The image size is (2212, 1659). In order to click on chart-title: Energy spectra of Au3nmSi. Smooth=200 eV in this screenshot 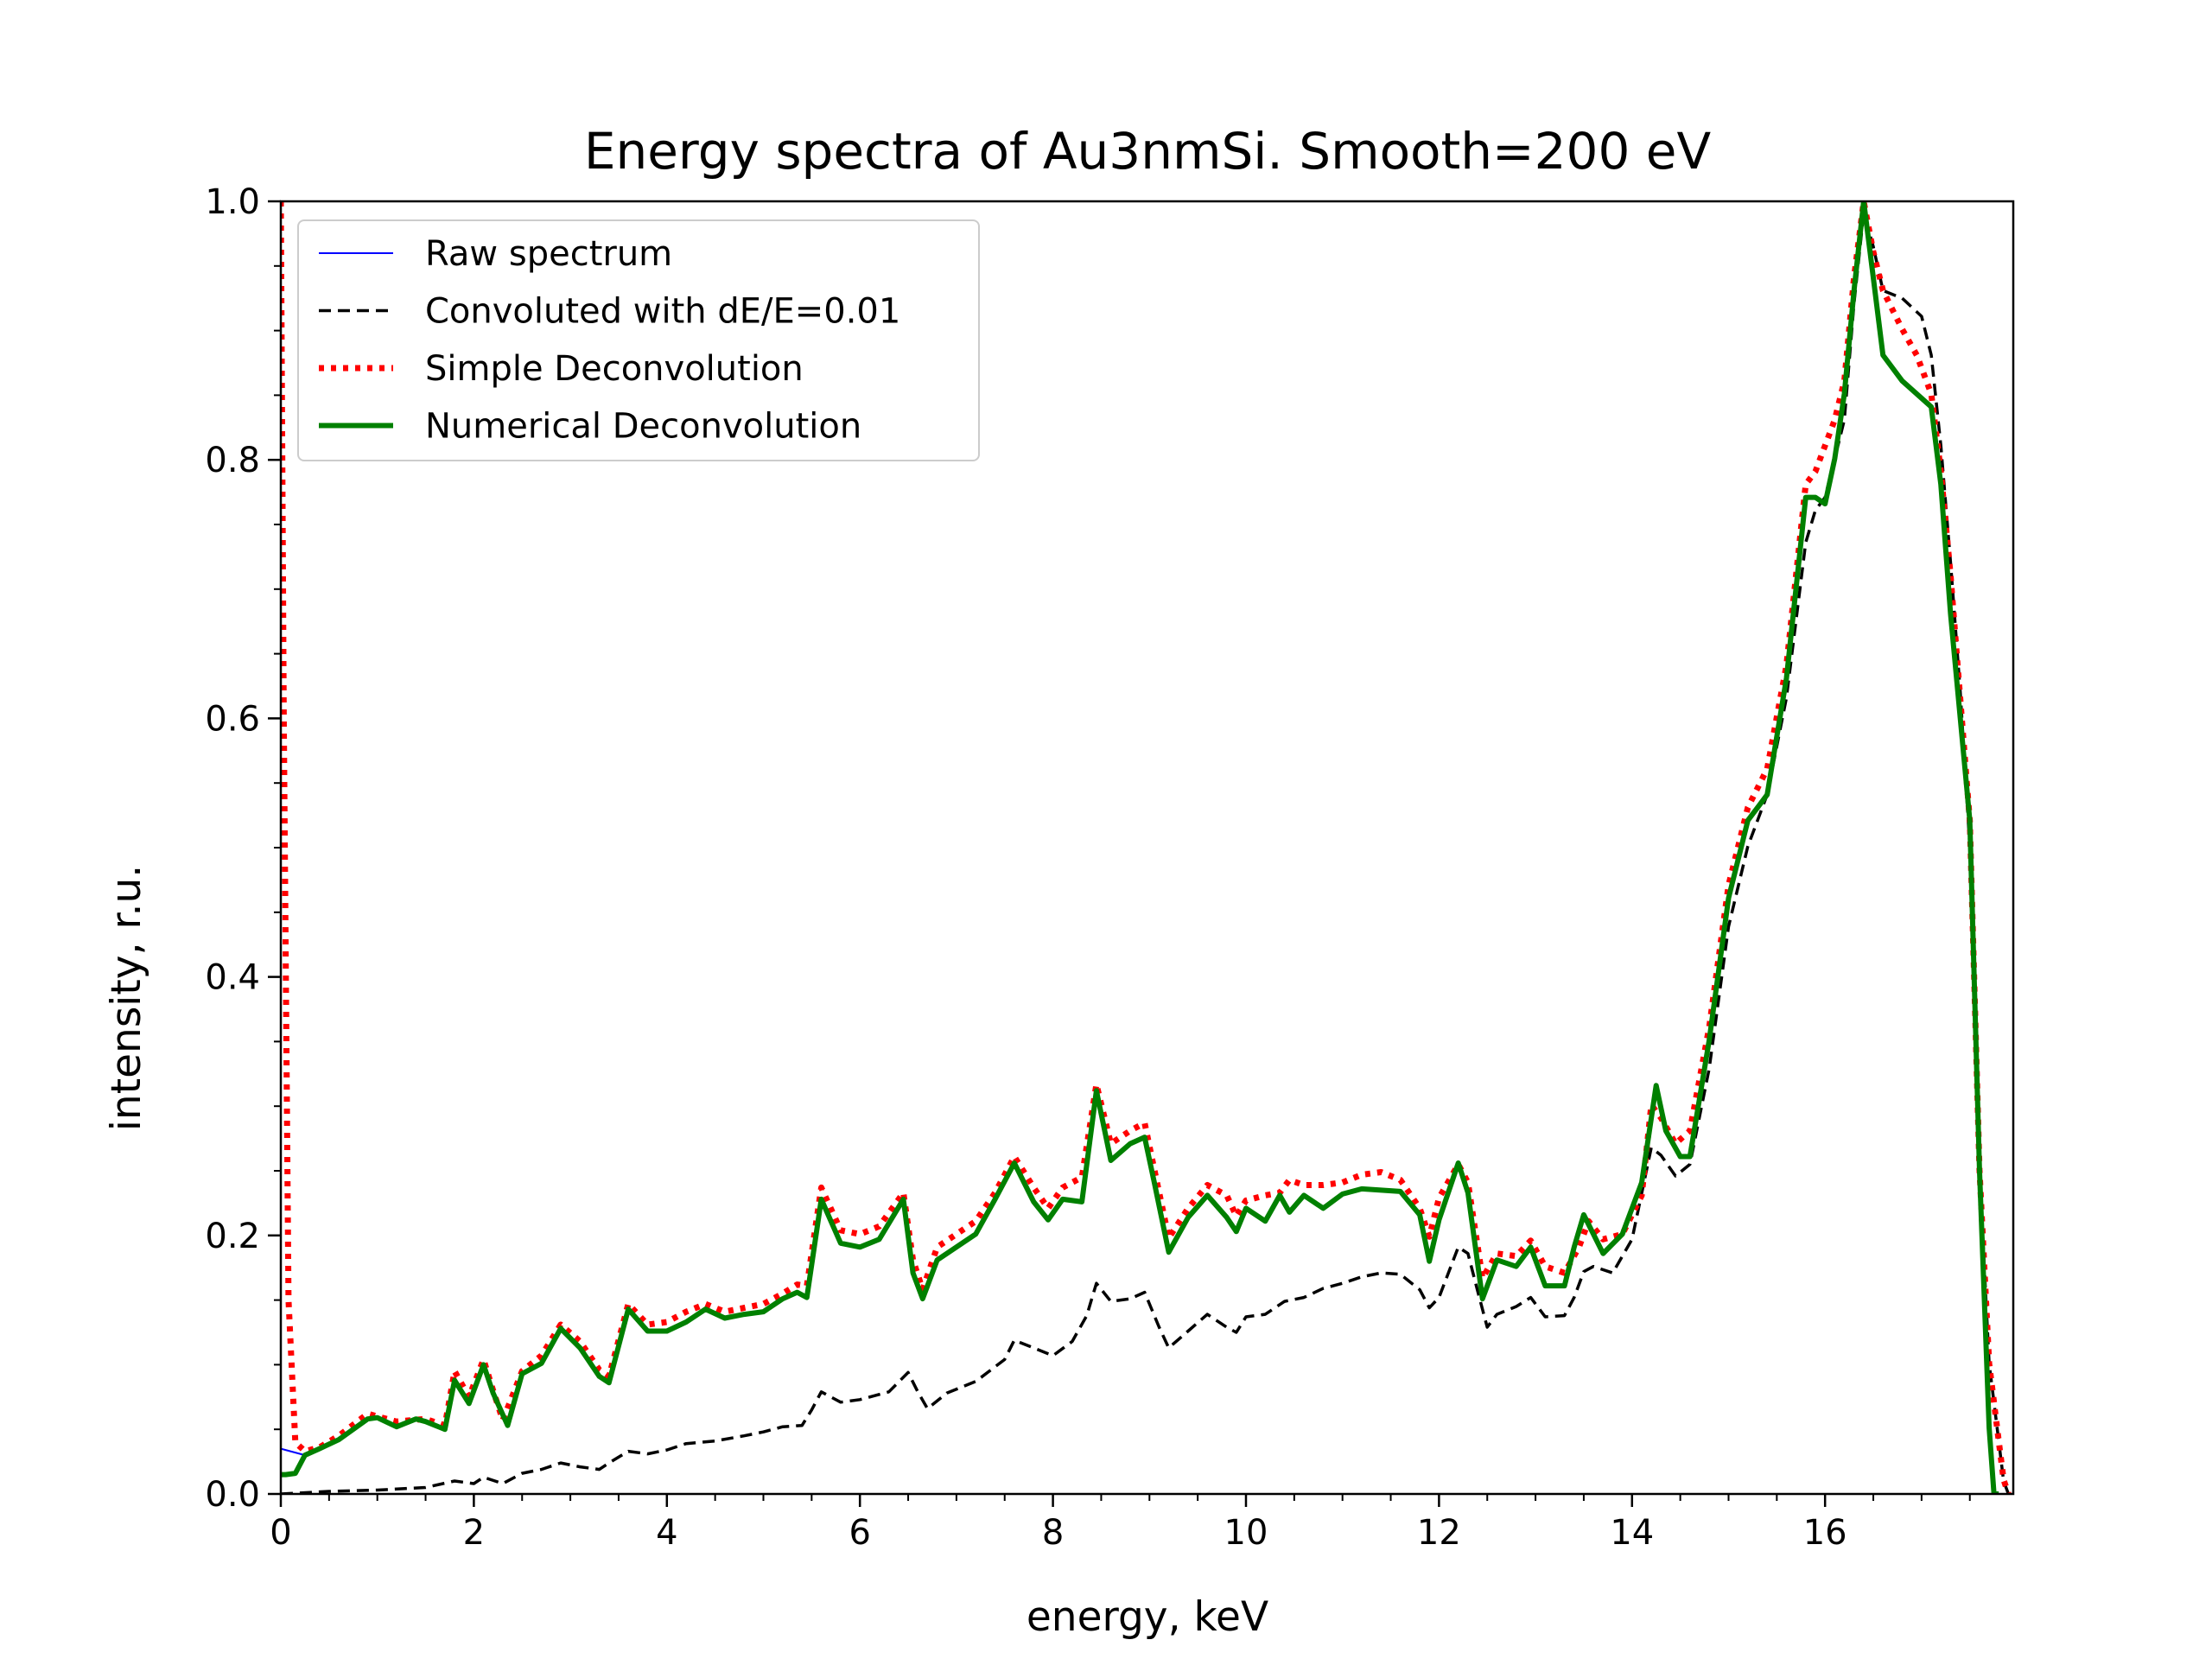, I will do `click(1148, 151)`.